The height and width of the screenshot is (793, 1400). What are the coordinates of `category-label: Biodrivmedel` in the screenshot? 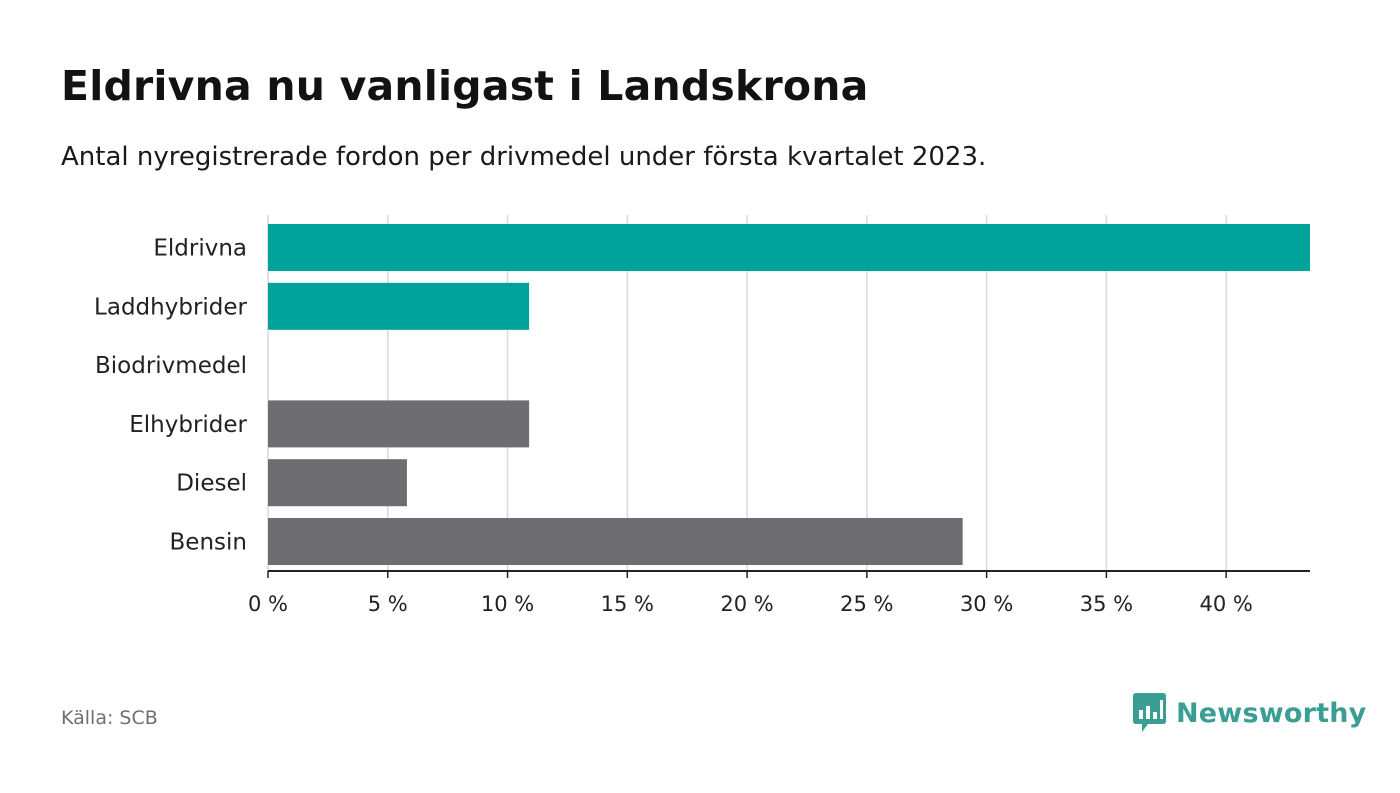 It's located at (171, 366).